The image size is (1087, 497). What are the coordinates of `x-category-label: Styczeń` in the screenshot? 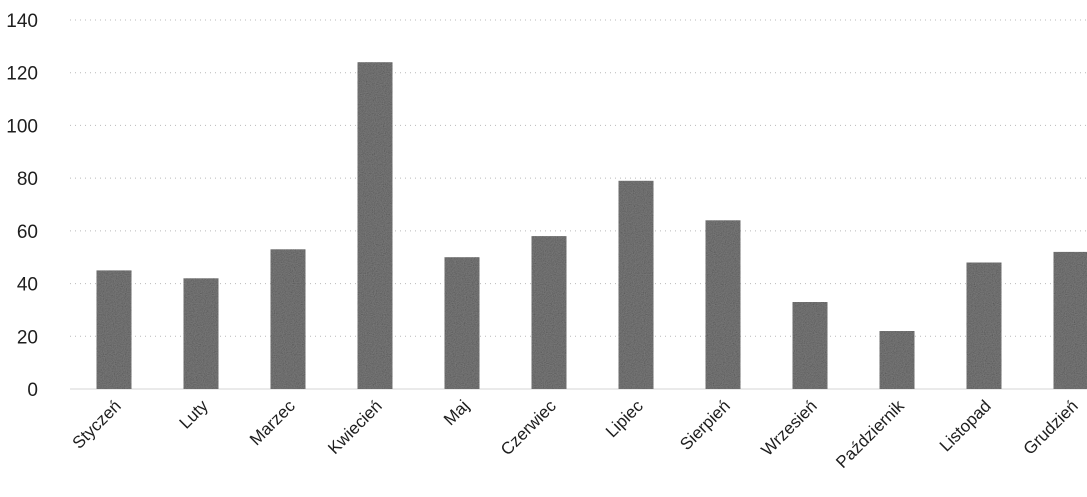 It's located at (97, 424).